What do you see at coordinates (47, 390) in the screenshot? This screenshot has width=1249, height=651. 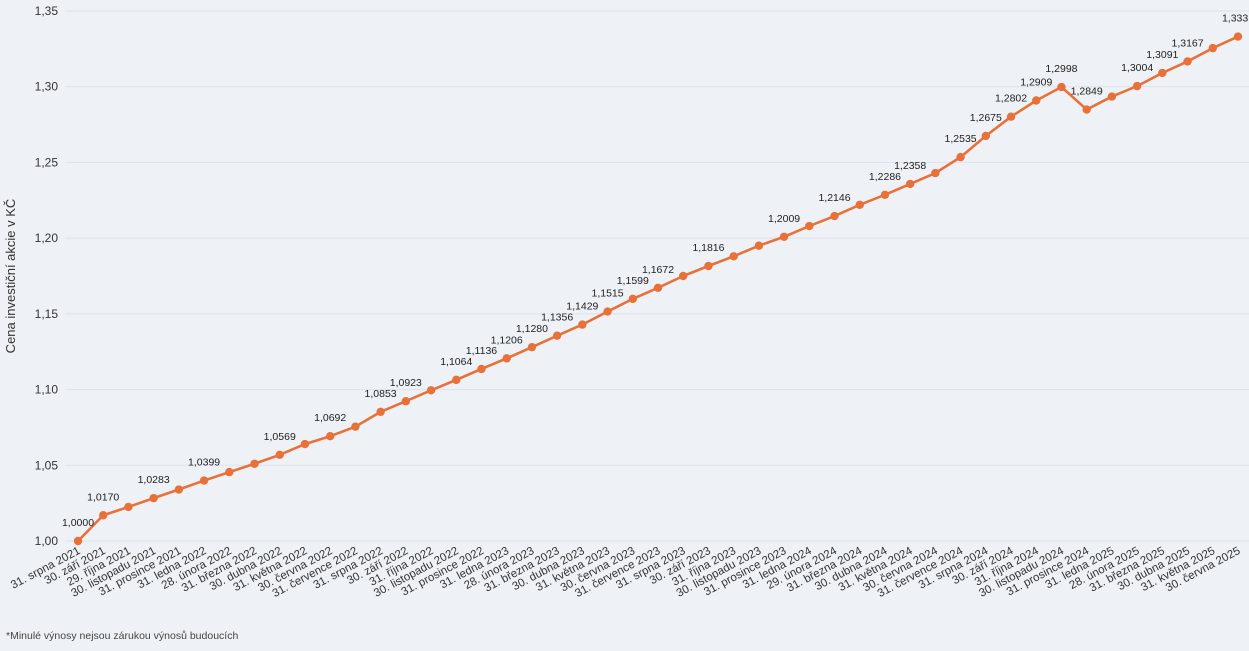 I see `y-tick-label: 1,10` at bounding box center [47, 390].